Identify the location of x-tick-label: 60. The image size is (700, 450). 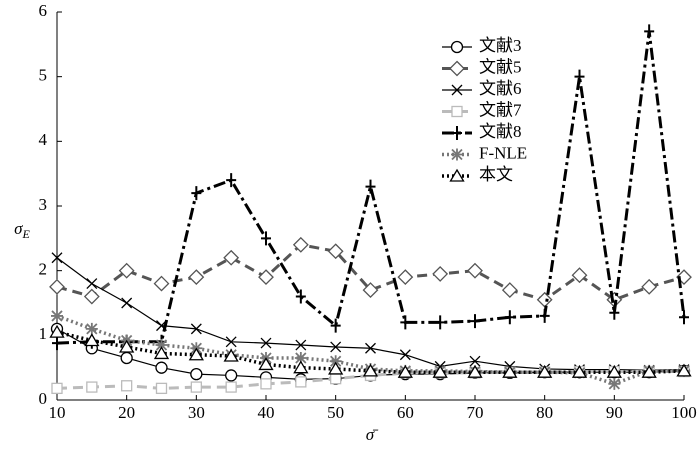
(405, 412).